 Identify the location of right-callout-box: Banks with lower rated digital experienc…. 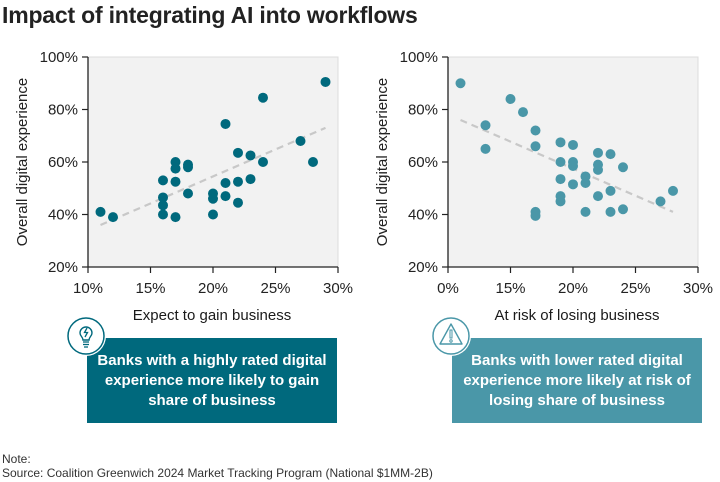
(577, 380).